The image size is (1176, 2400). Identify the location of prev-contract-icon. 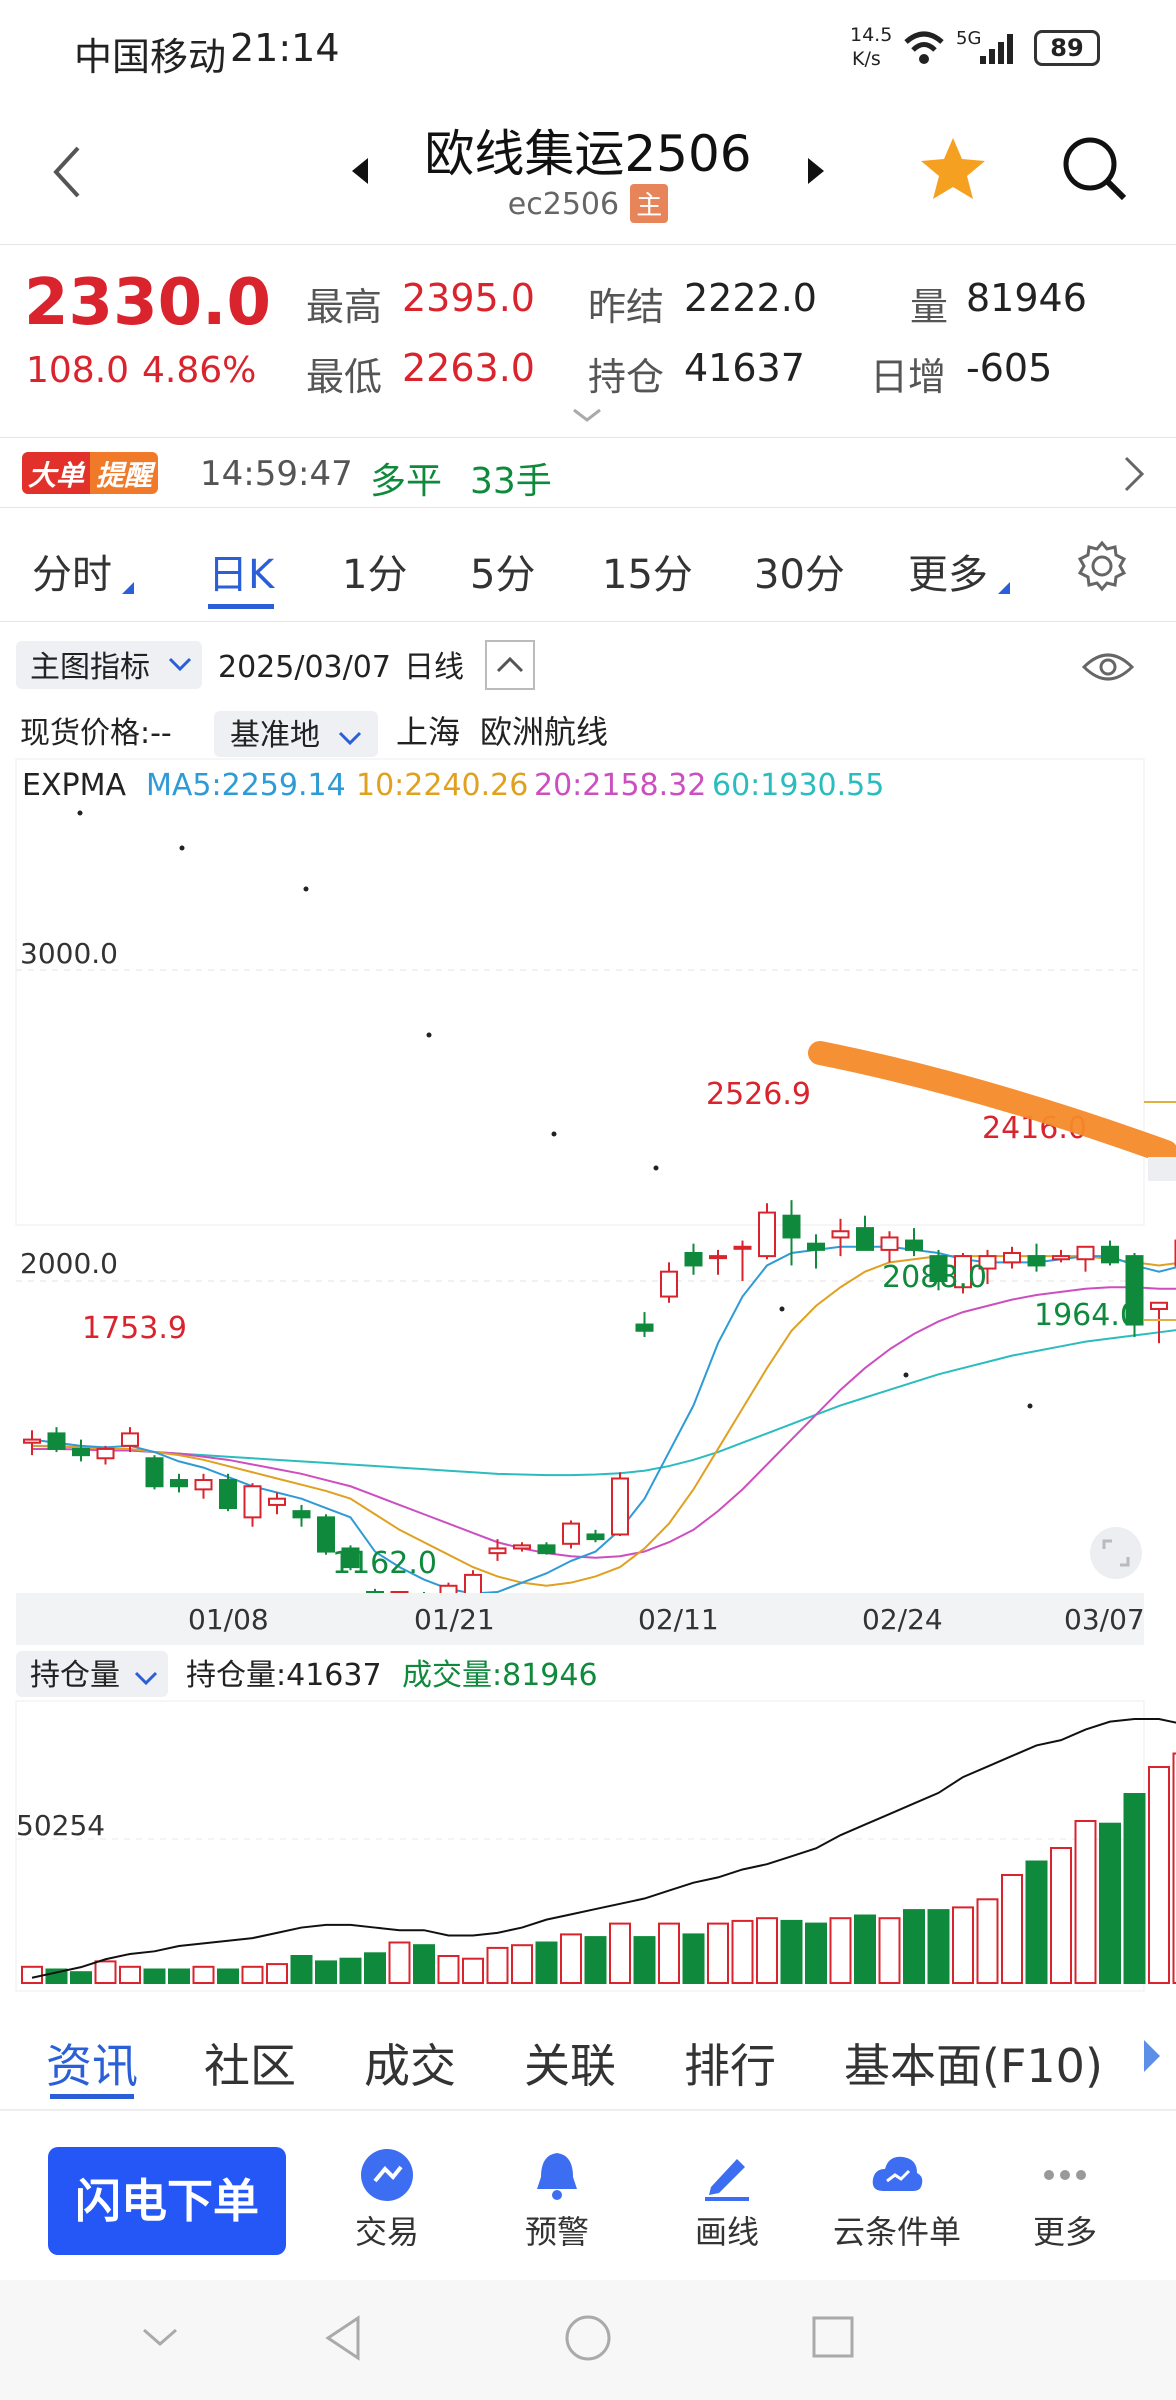
(360, 171).